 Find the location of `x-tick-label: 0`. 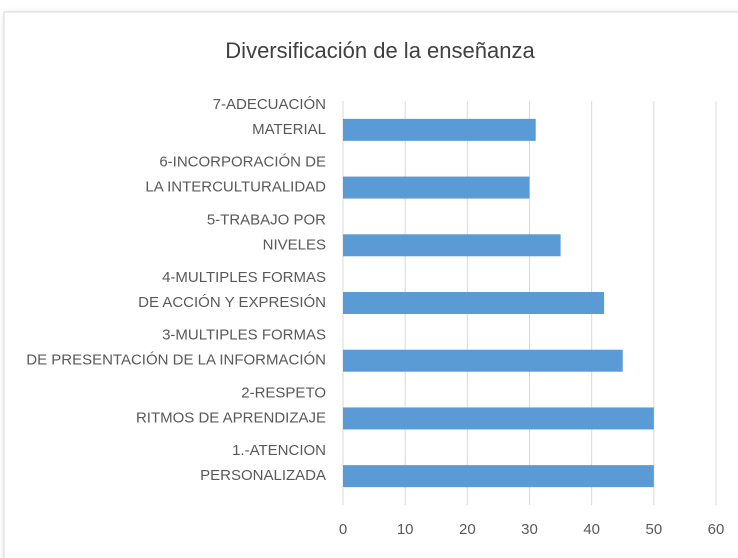

x-tick-label: 0 is located at coordinates (343, 529).